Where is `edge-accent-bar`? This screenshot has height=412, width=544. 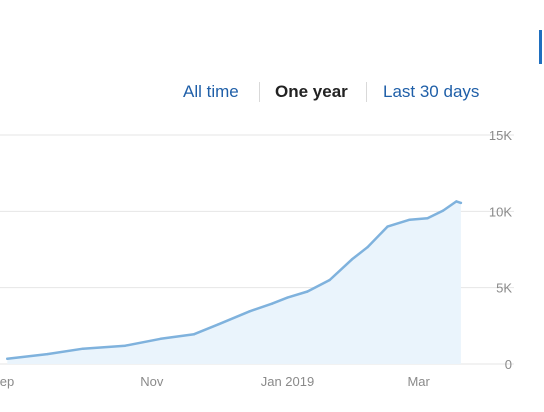
edge-accent-bar is located at coordinates (540, 47).